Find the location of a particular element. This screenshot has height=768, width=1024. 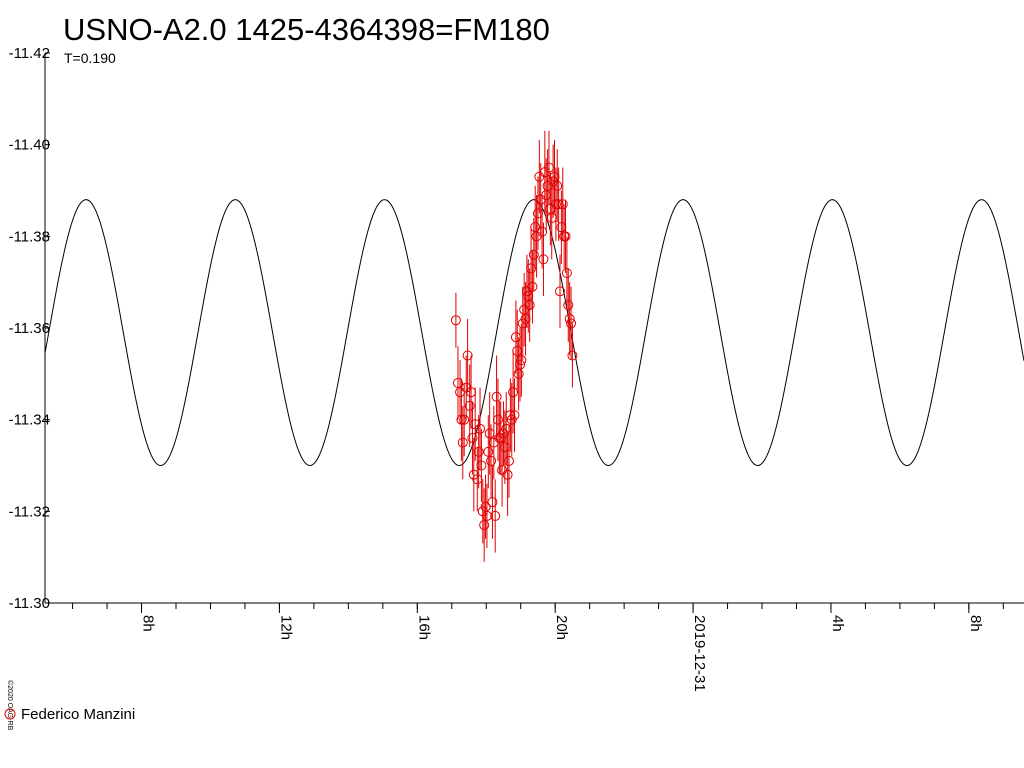

x-tick-label: 4h is located at coordinates (837, 623).